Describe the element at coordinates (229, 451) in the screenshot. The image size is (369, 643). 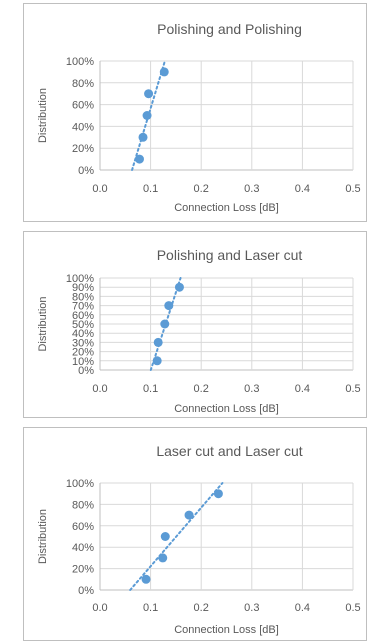
I see `chart-title: Laser cut and Laser cut` at that location.